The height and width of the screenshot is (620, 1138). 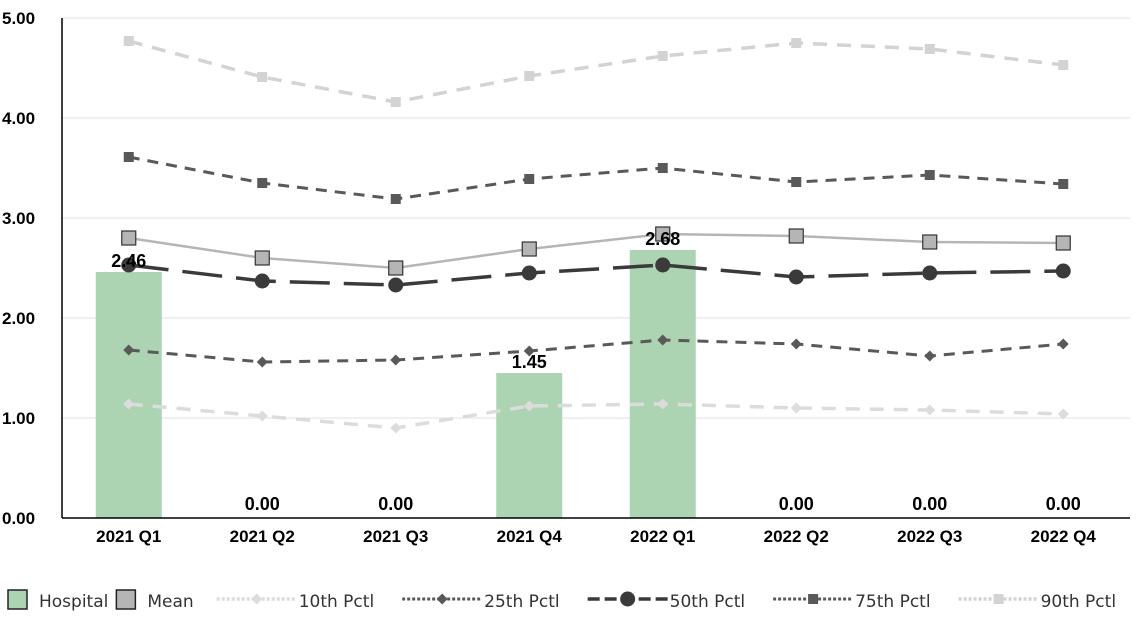 I want to click on legend-marker-10th-pctl, so click(x=257, y=599).